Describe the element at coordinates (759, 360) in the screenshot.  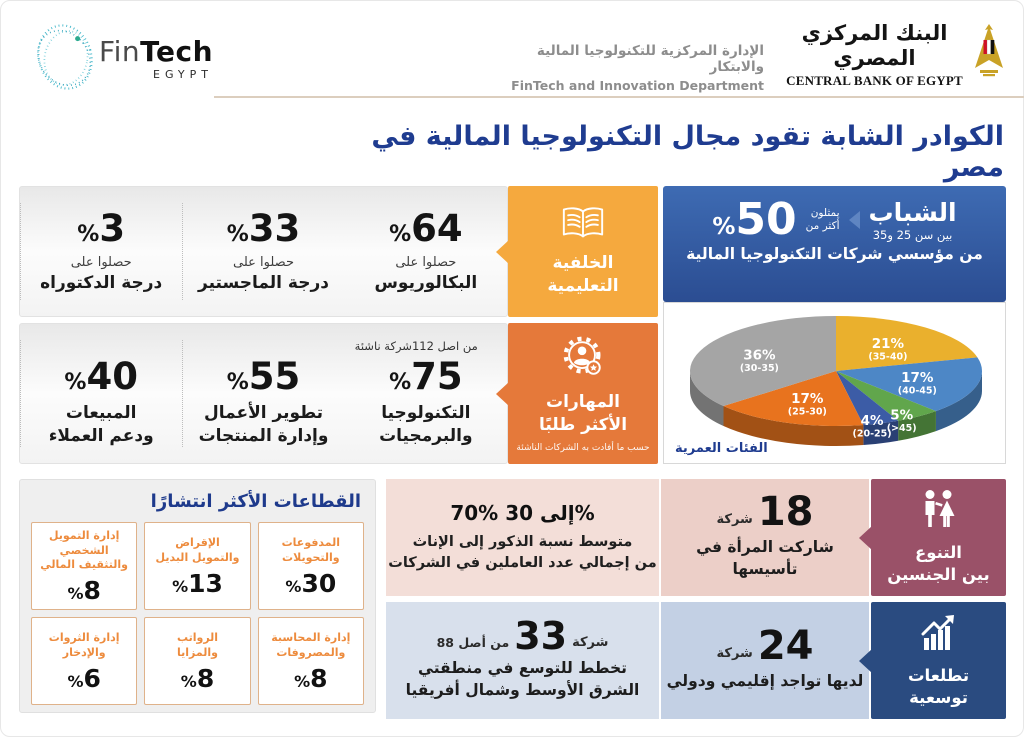
I see `svg-text:36%(30-35): 36% (30-35)` at that location.